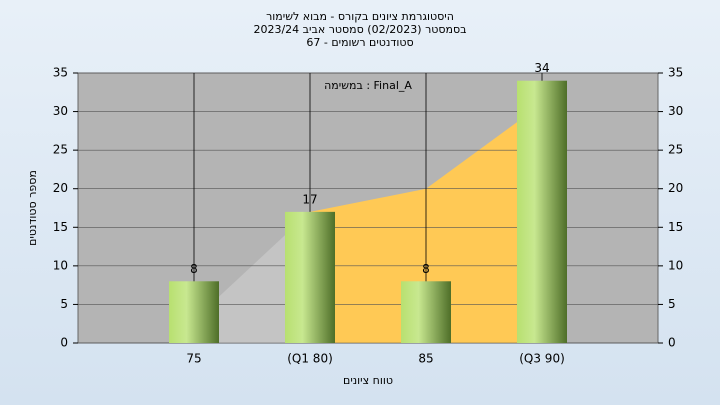  Describe the element at coordinates (60, 73) in the screenshot. I see `y-tick-label: 35` at that location.